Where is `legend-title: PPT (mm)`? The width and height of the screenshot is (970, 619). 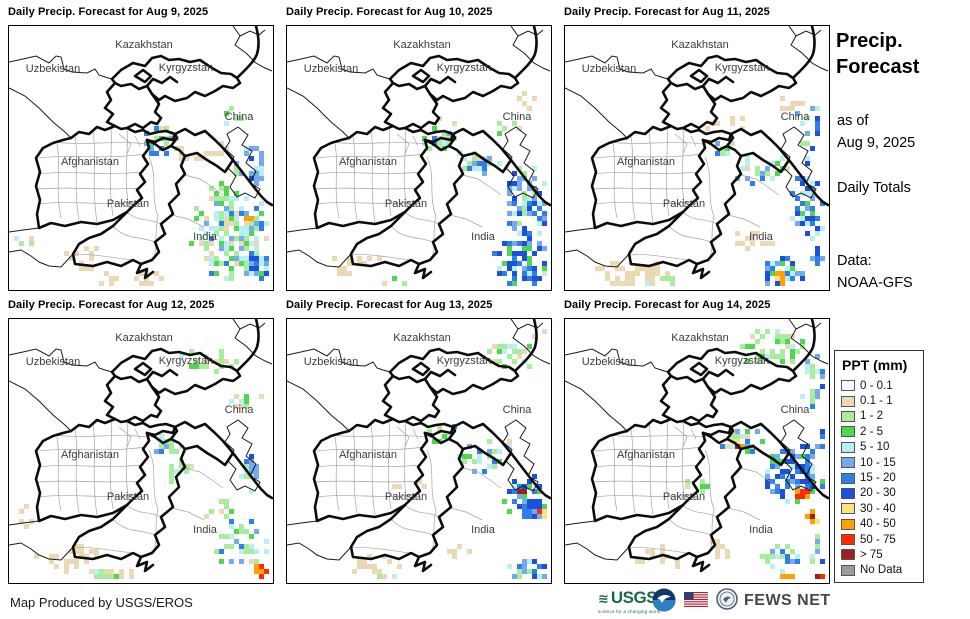
legend-title: PPT (mm) is located at coordinates (875, 365).